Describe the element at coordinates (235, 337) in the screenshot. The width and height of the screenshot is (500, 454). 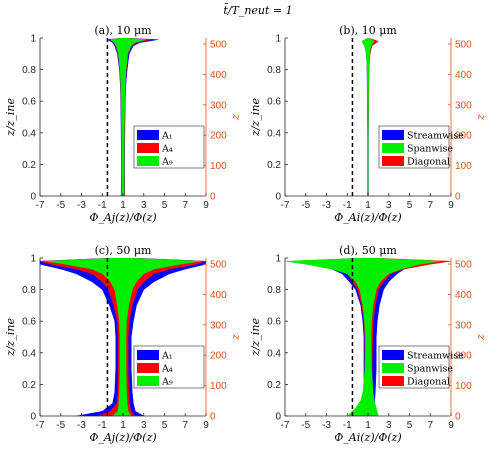
I see `right-y-axis-label: z` at that location.